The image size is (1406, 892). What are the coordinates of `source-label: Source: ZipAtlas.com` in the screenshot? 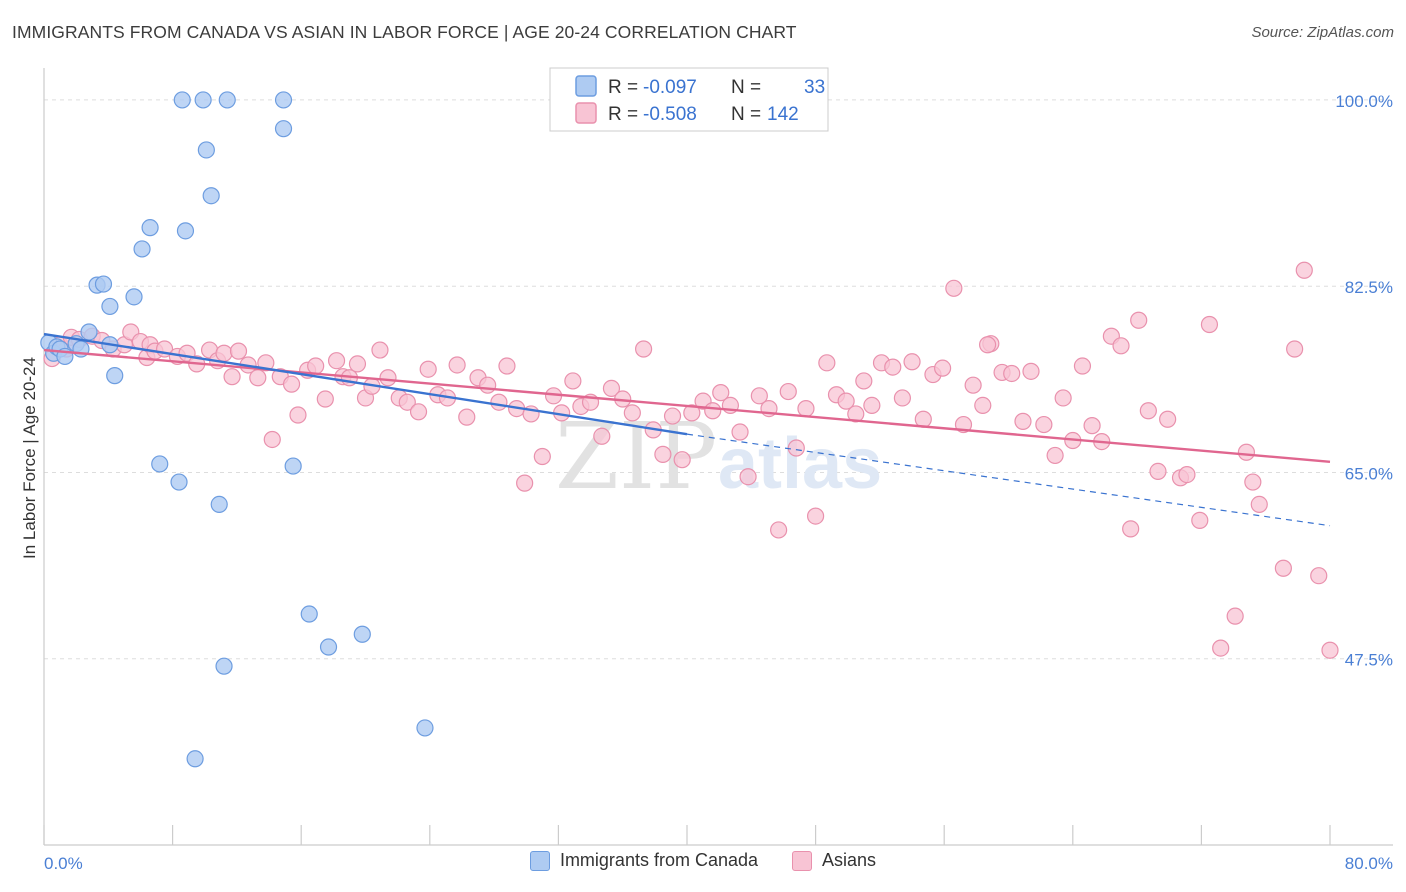 It's located at (1322, 32).